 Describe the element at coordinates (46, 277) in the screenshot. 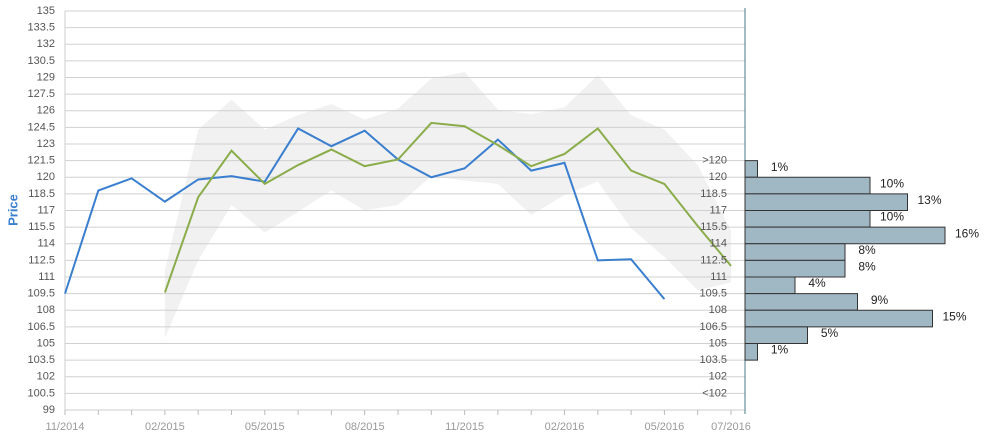

I see `y-tick-label: 111` at that location.